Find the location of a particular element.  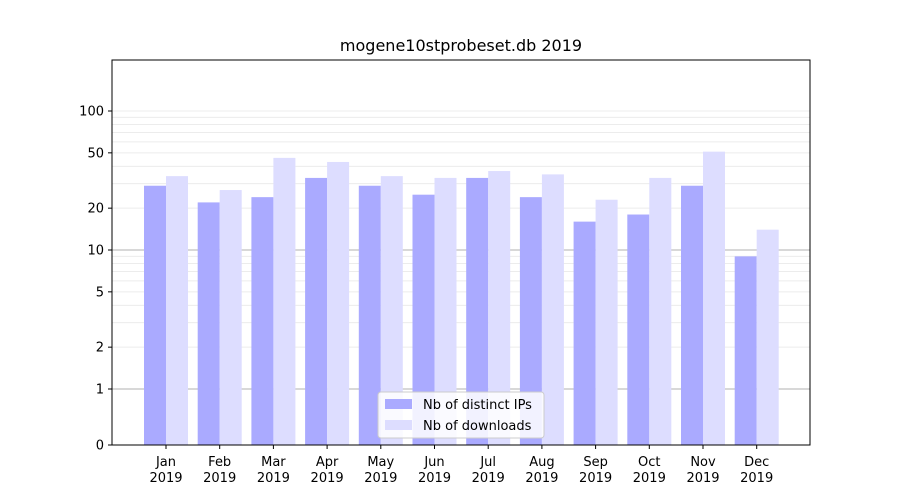

y-tick-label: 1 is located at coordinates (100, 390).